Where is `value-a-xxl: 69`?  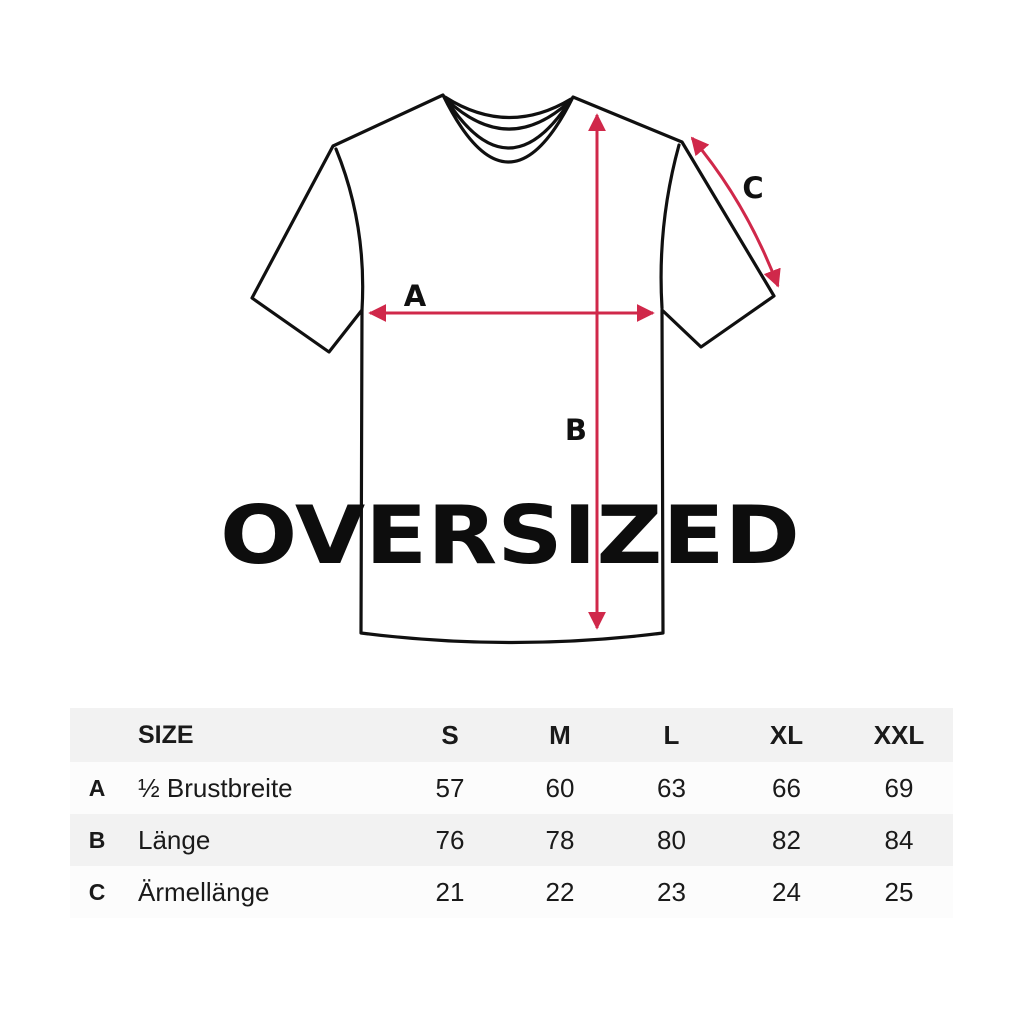
value-a-xxl: 69 is located at coordinates (899, 787).